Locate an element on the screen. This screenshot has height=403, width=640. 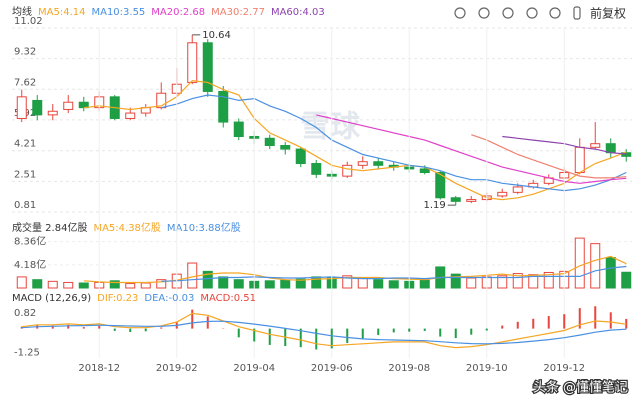
y-tick-label: 11.02 is located at coordinates (28, 21).